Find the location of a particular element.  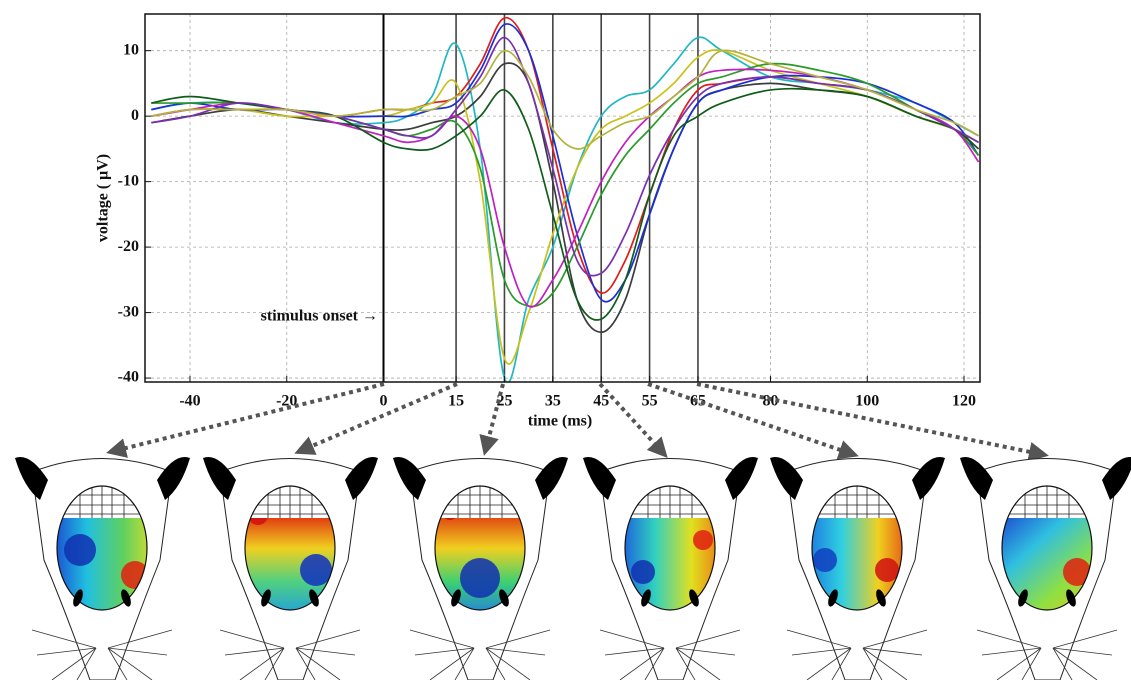

x-tick-label: 25 is located at coordinates (504, 401).